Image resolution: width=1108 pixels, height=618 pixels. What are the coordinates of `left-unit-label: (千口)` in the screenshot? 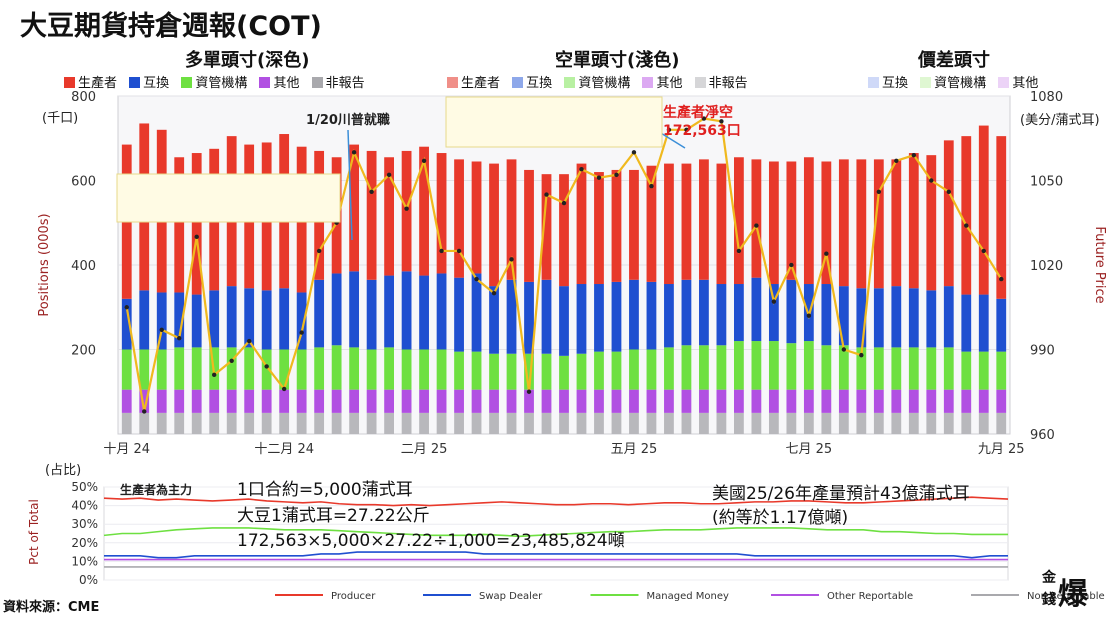 It's located at (60, 118).